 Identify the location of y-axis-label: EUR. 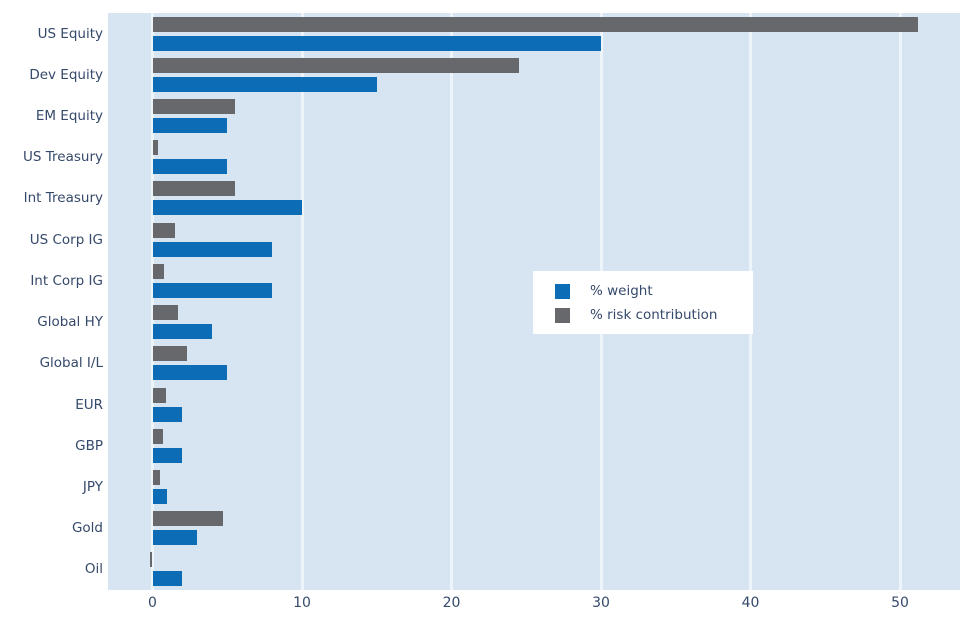
(89, 404).